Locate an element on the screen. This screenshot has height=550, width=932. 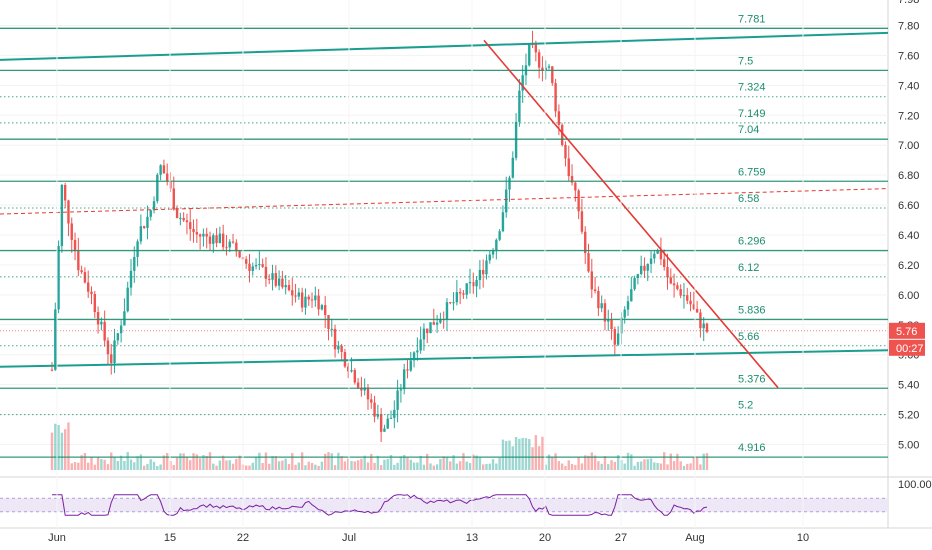
level-label: 6.759 is located at coordinates (752, 172).